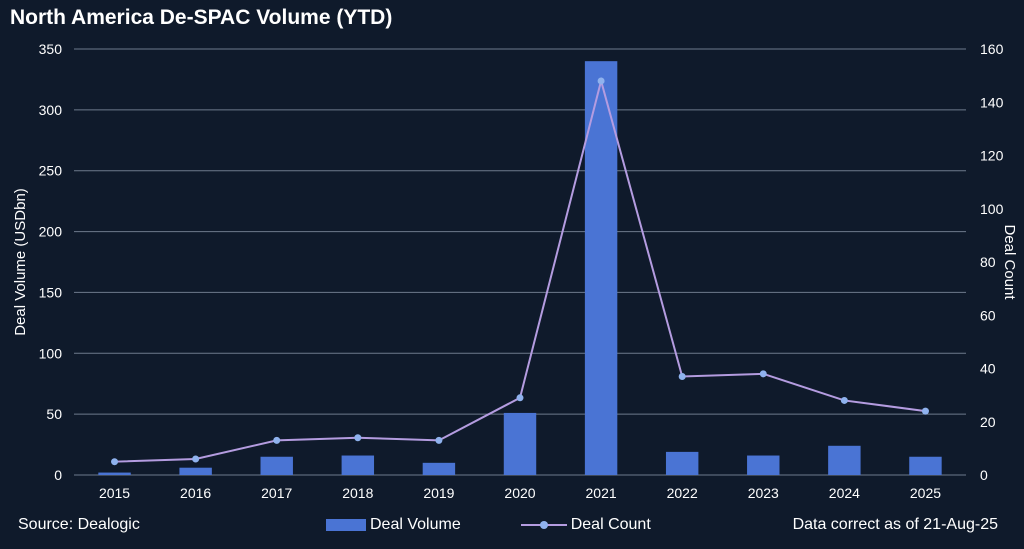 This screenshot has width=1024, height=549. Describe the element at coordinates (58, 475) in the screenshot. I see `y-tick-label: 0` at that location.